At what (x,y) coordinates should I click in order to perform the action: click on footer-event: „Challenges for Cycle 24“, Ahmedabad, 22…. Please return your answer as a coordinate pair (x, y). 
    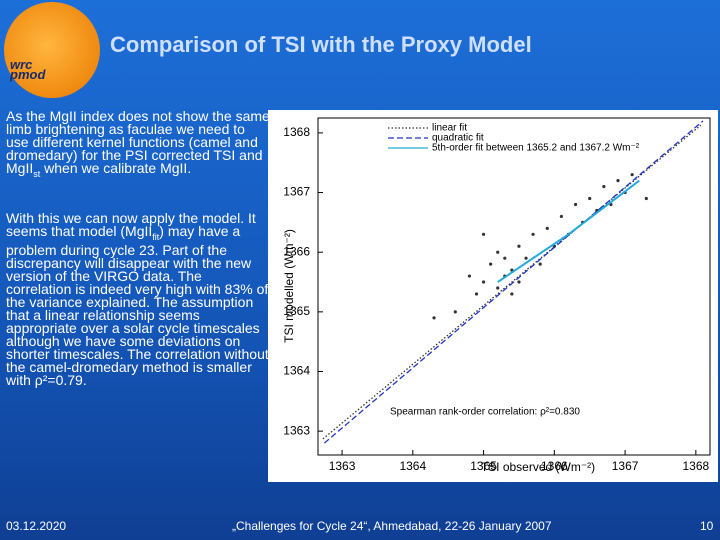
    Looking at the image, I should click on (392, 526).